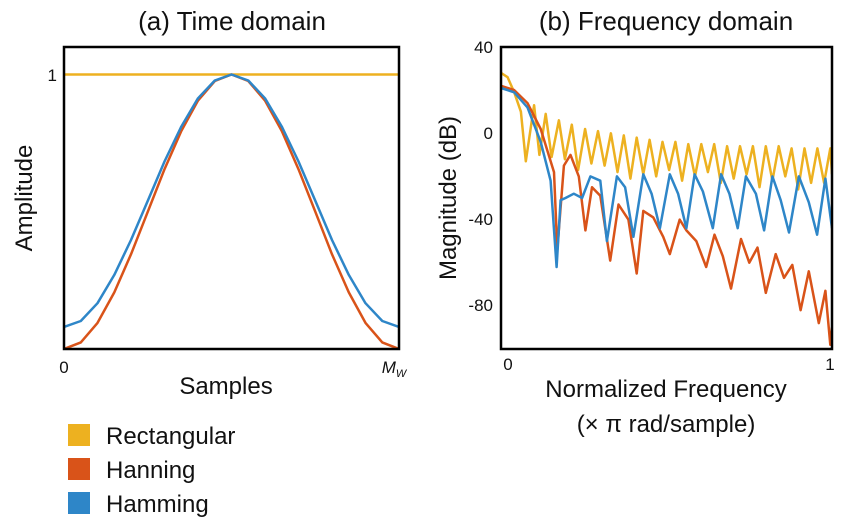 This screenshot has height=525, width=850. What do you see at coordinates (170, 436) in the screenshot?
I see `legend-label-rectangular: Rectangular` at bounding box center [170, 436].